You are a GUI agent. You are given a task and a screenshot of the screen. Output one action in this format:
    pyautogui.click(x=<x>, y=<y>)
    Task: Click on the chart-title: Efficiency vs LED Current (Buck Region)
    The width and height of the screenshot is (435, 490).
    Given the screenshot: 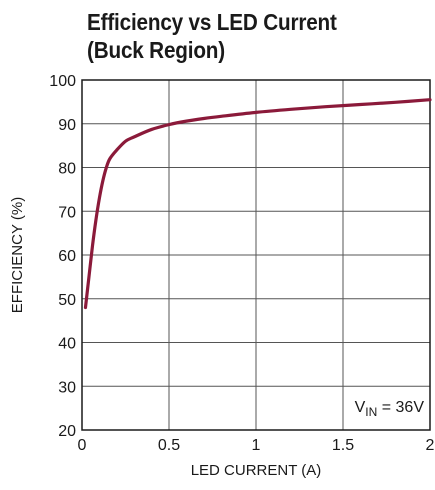 What is the action you would take?
    pyautogui.click(x=212, y=36)
    